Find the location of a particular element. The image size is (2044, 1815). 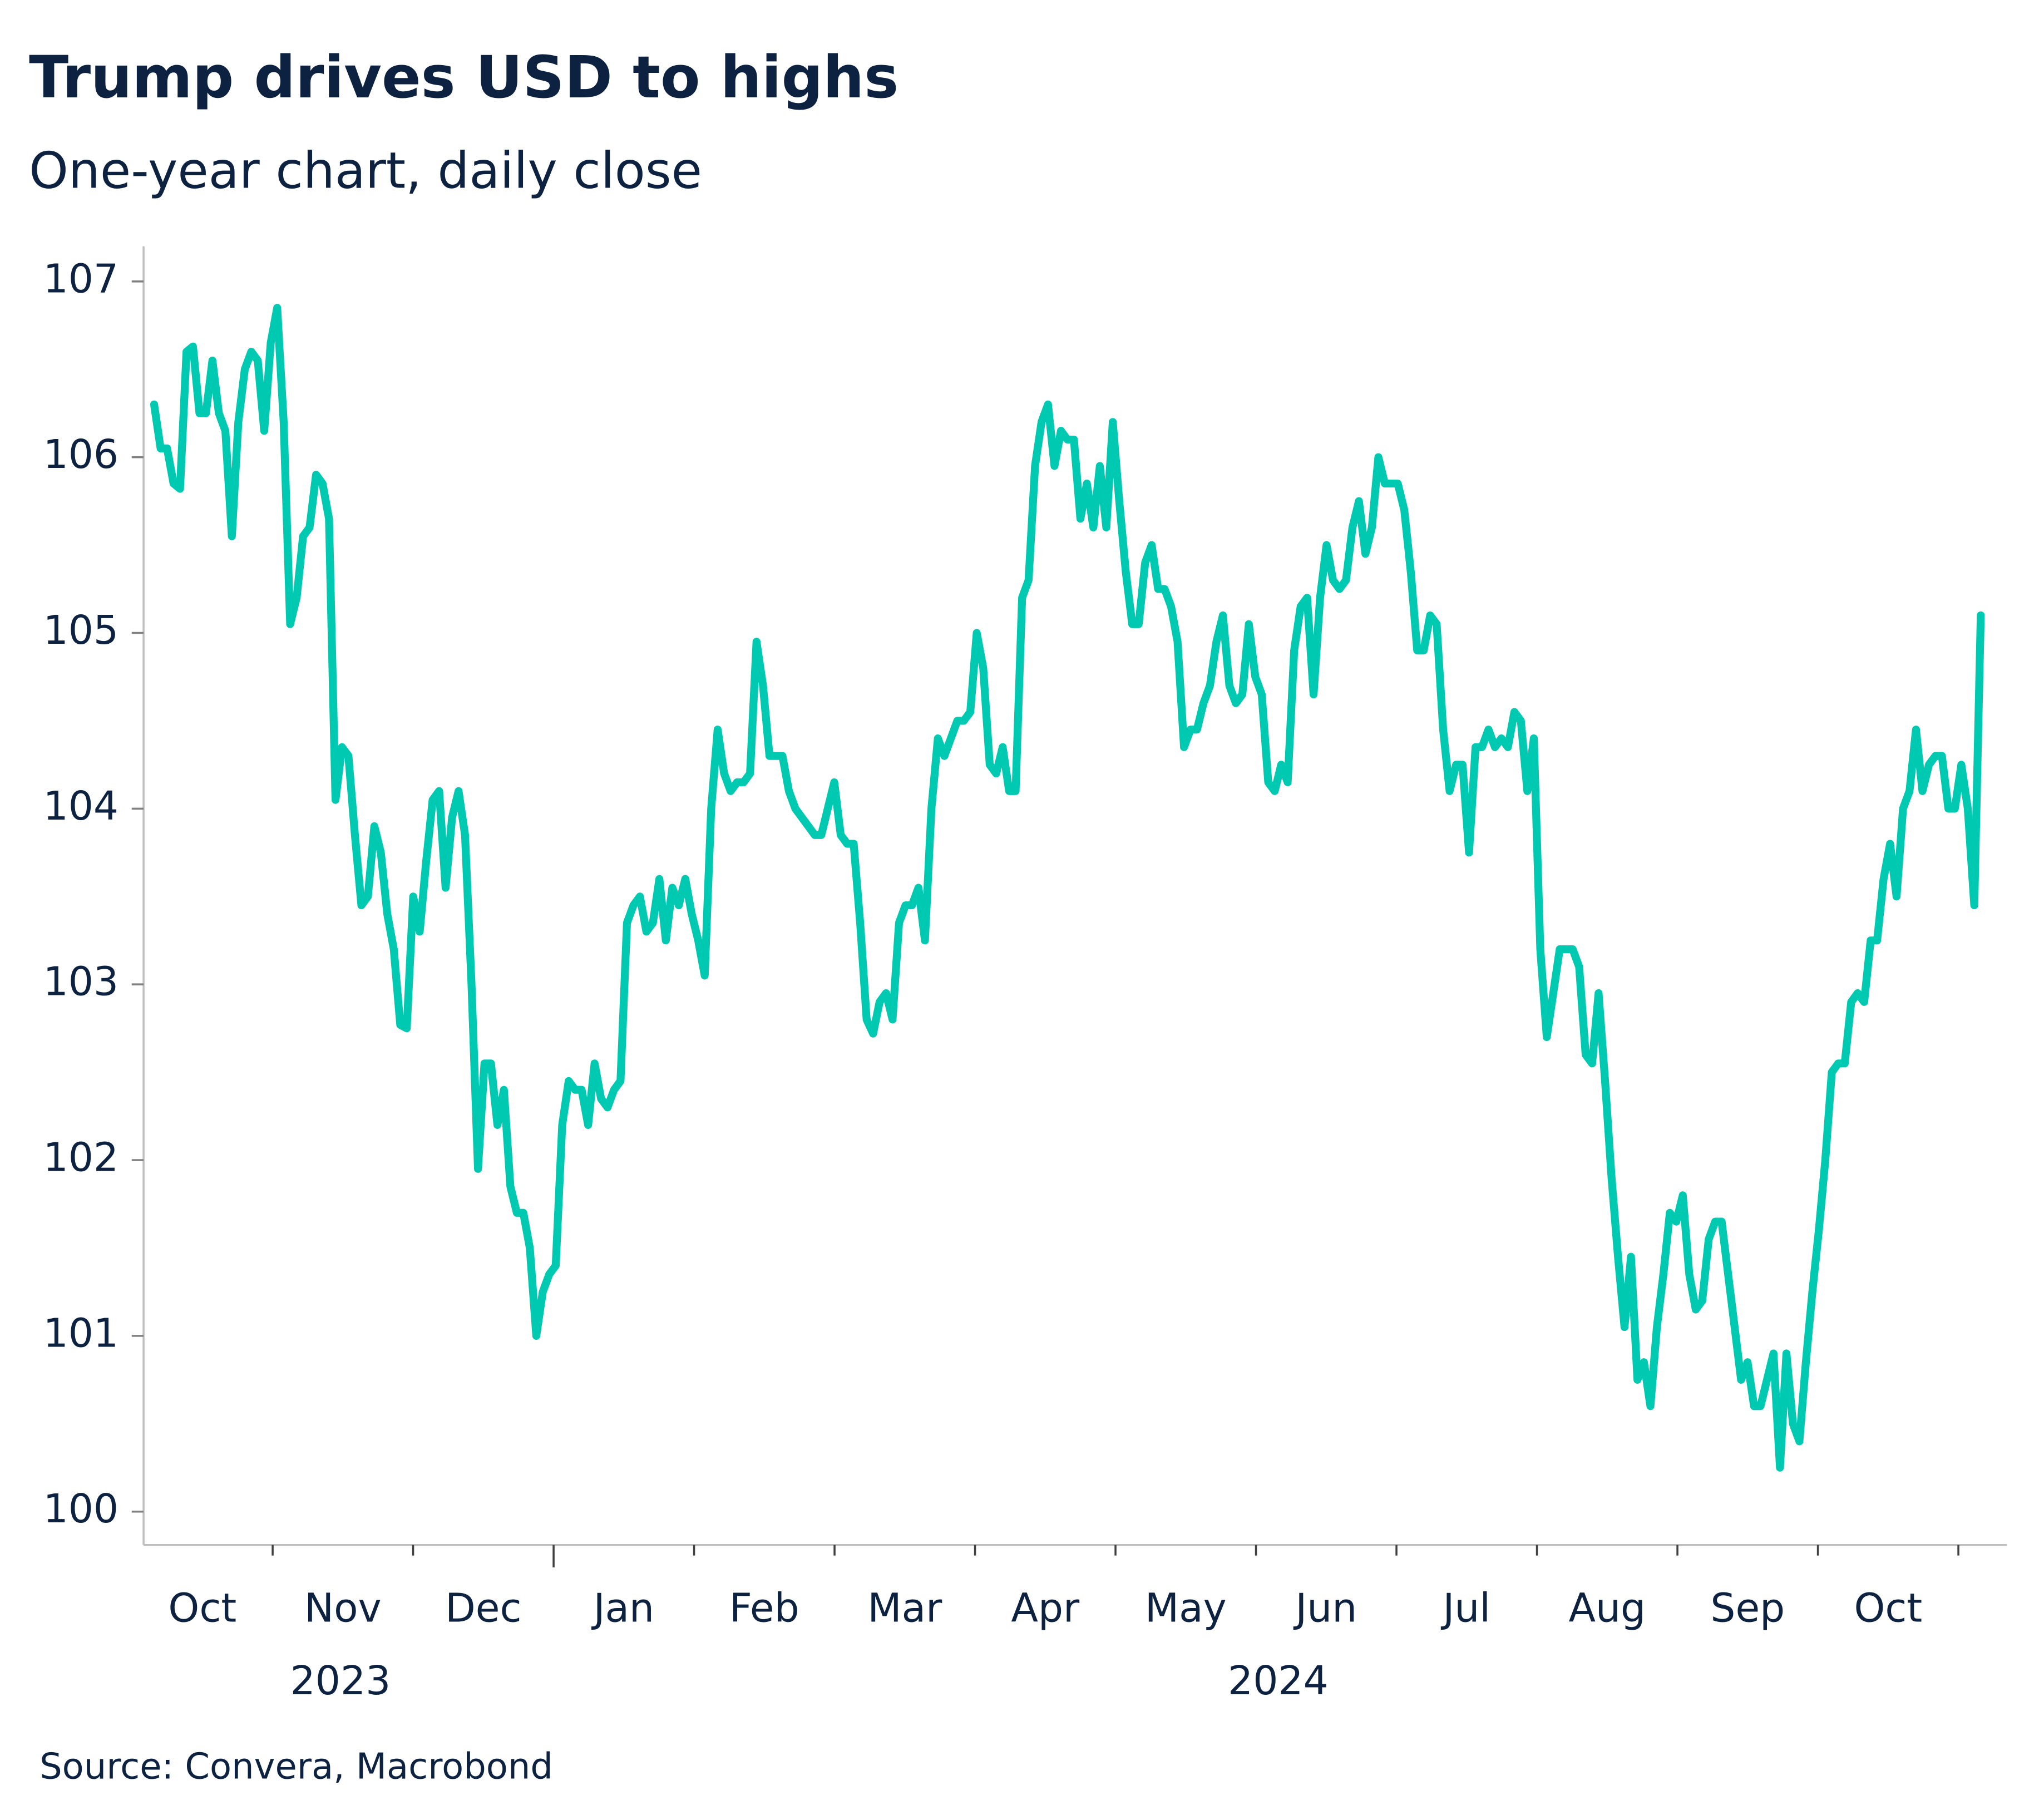

chart-title: Trump drives USD to highs is located at coordinates (463, 77).